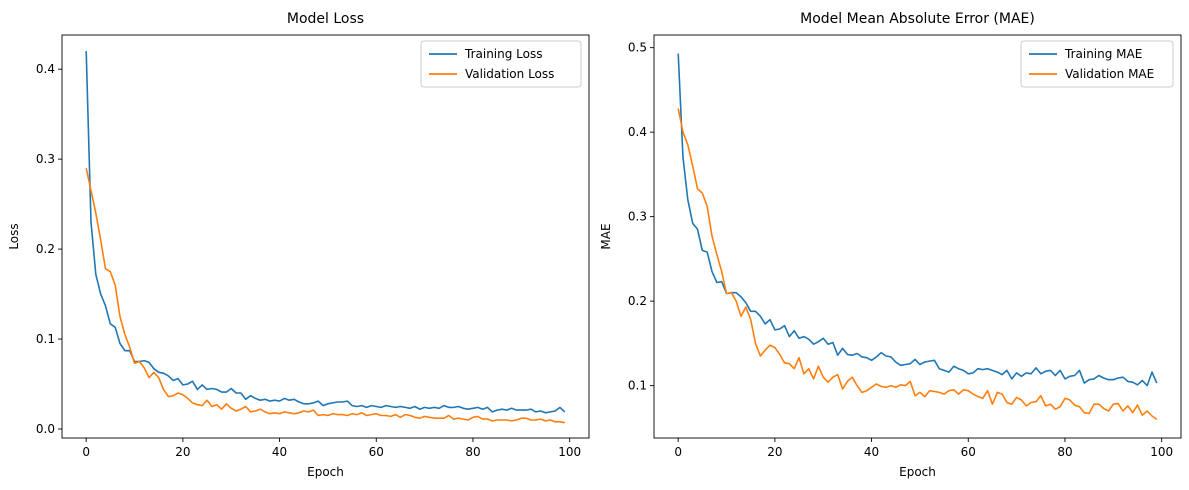 The image size is (1189, 490). Describe the element at coordinates (637, 48) in the screenshot. I see `y-tick-label: 0.5` at that location.